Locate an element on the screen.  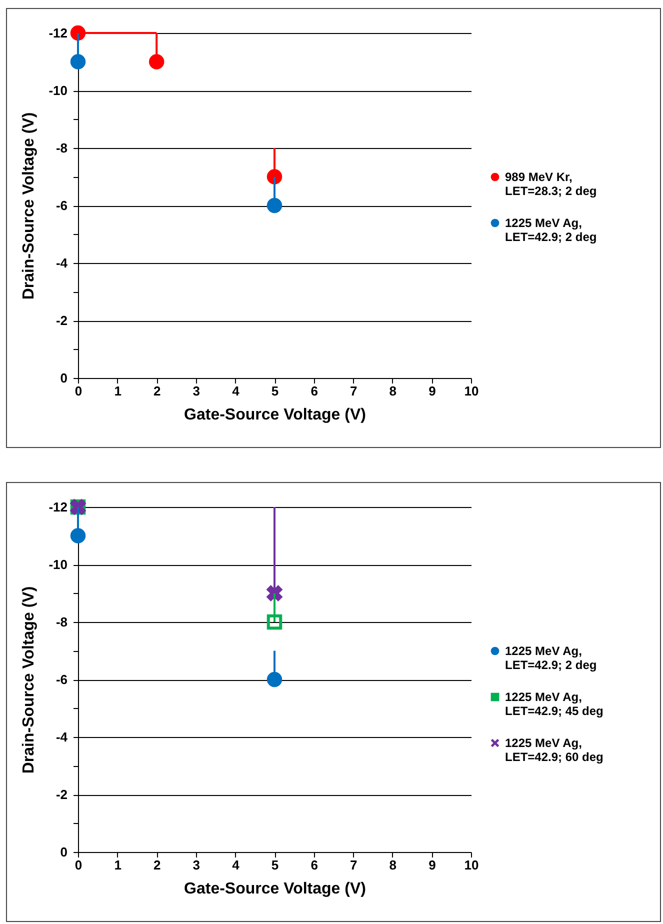
legend-label: 1225 MeV Ag, LET=42.9; 60 deg is located at coordinates (554, 750).